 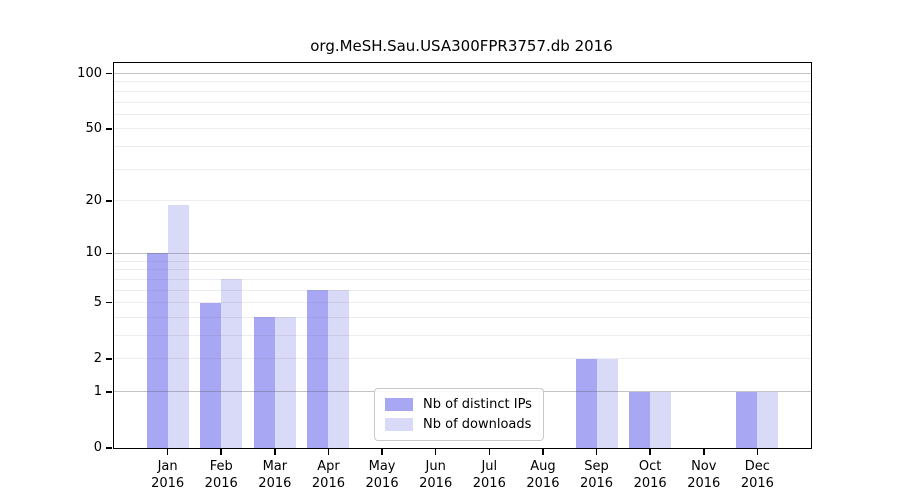 What do you see at coordinates (586, 403) in the screenshot?
I see `bar-sep-distinct-ips` at bounding box center [586, 403].